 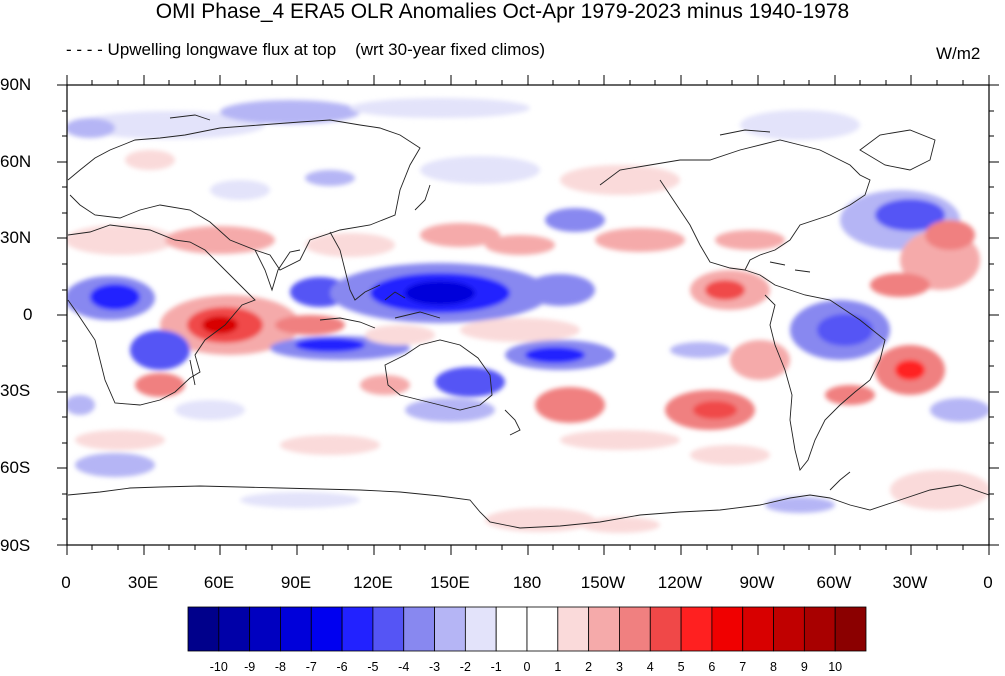 What do you see at coordinates (373, 667) in the screenshot?
I see `colorbar-tick-label: -5` at bounding box center [373, 667].